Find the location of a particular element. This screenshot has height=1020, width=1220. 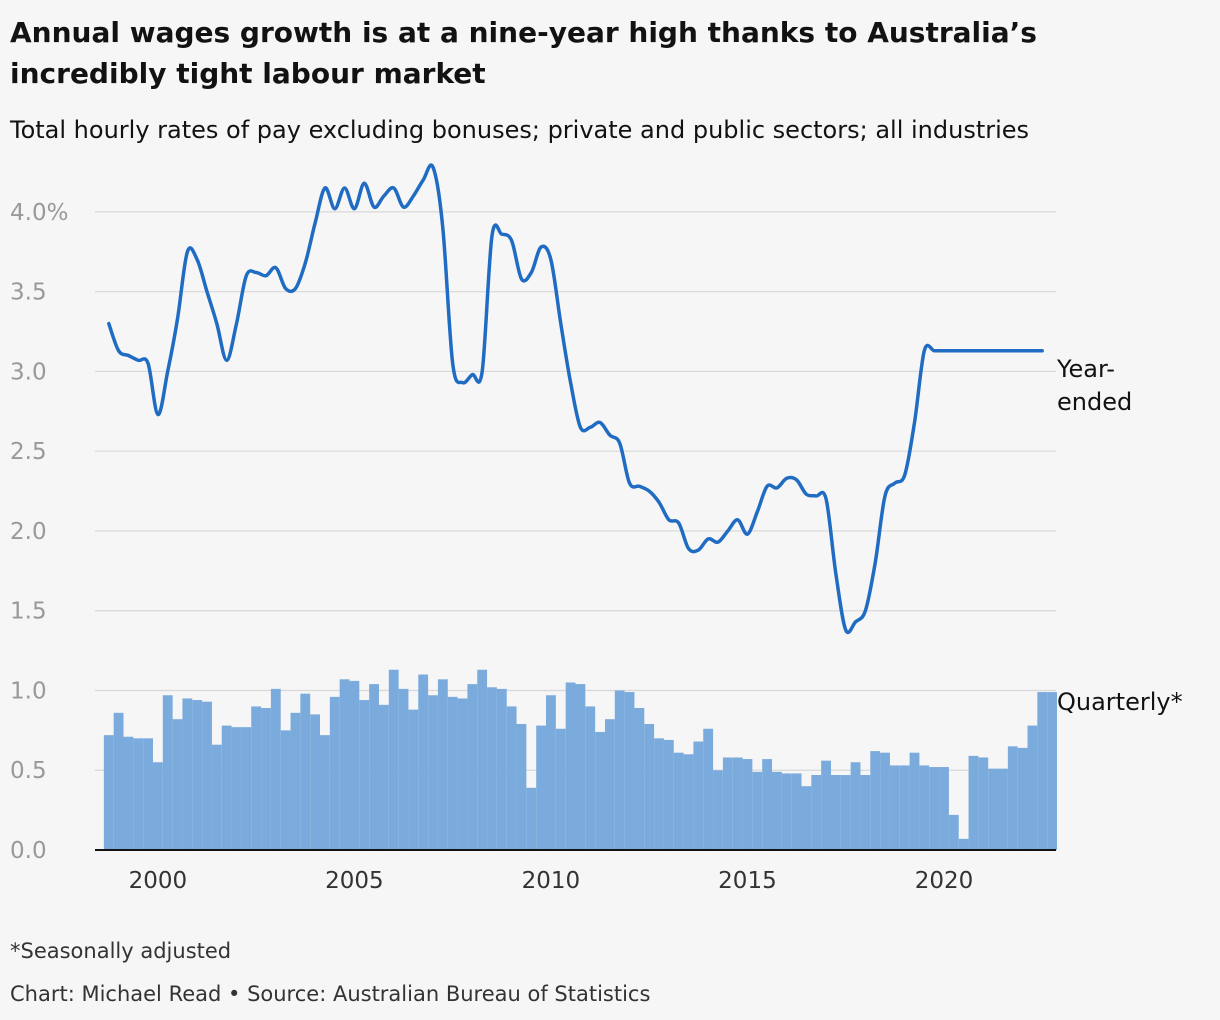

y-tick-label: 0.5 is located at coordinates (28, 771).